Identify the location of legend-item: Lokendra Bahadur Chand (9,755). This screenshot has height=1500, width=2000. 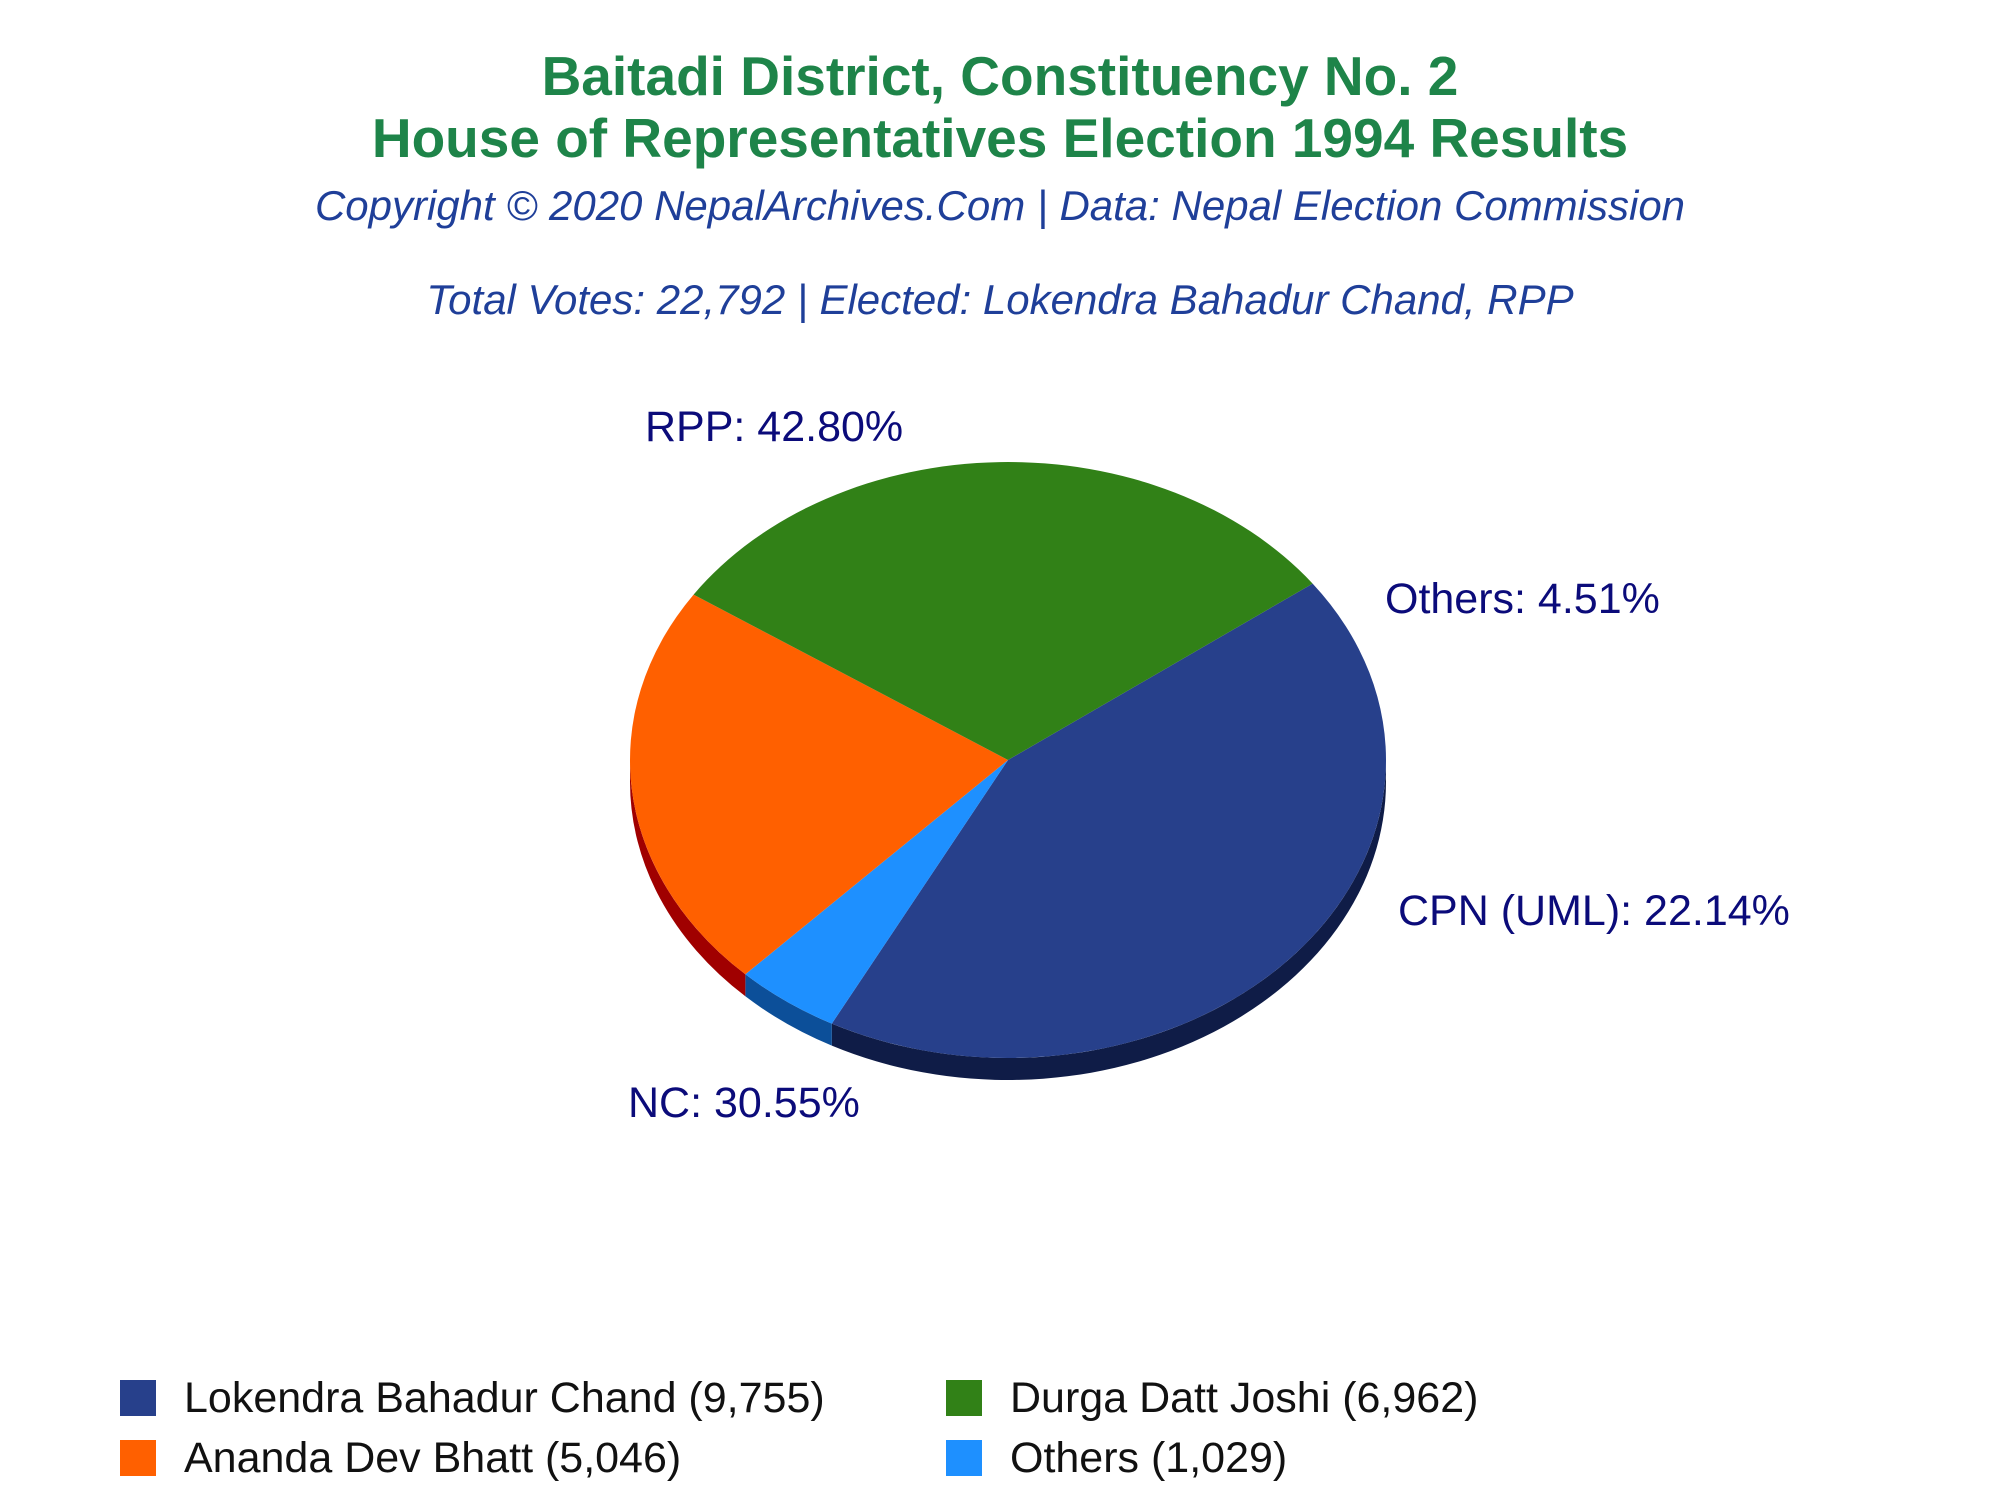
(472, 1398).